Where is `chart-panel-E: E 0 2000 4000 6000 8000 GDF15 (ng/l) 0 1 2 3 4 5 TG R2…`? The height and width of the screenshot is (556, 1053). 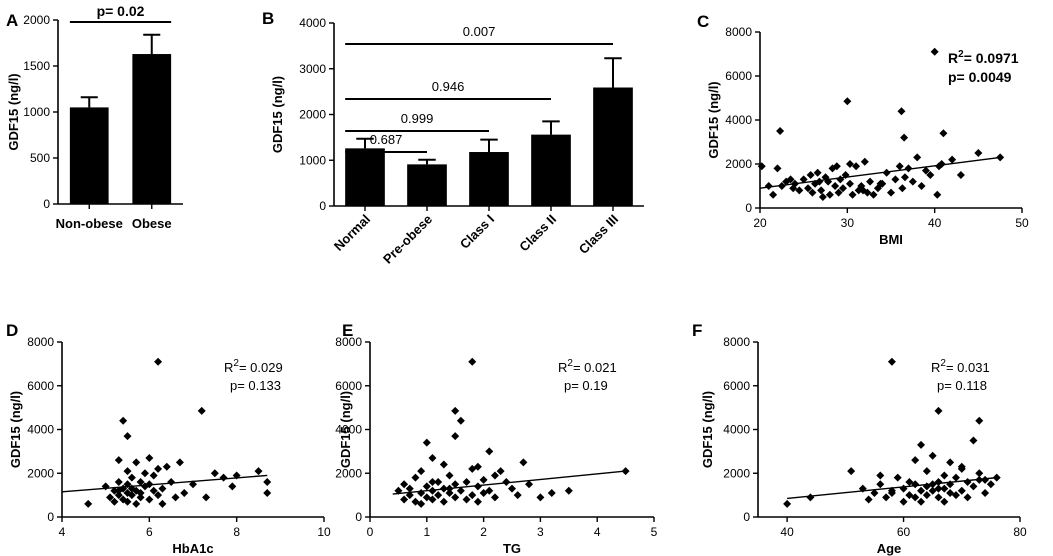
chart-panel-E: E 0 2000 4000 6000 8000 GDF15 (ng/l) 0 1 2 3 4 5 TG R2… is located at coordinates (496, 438).